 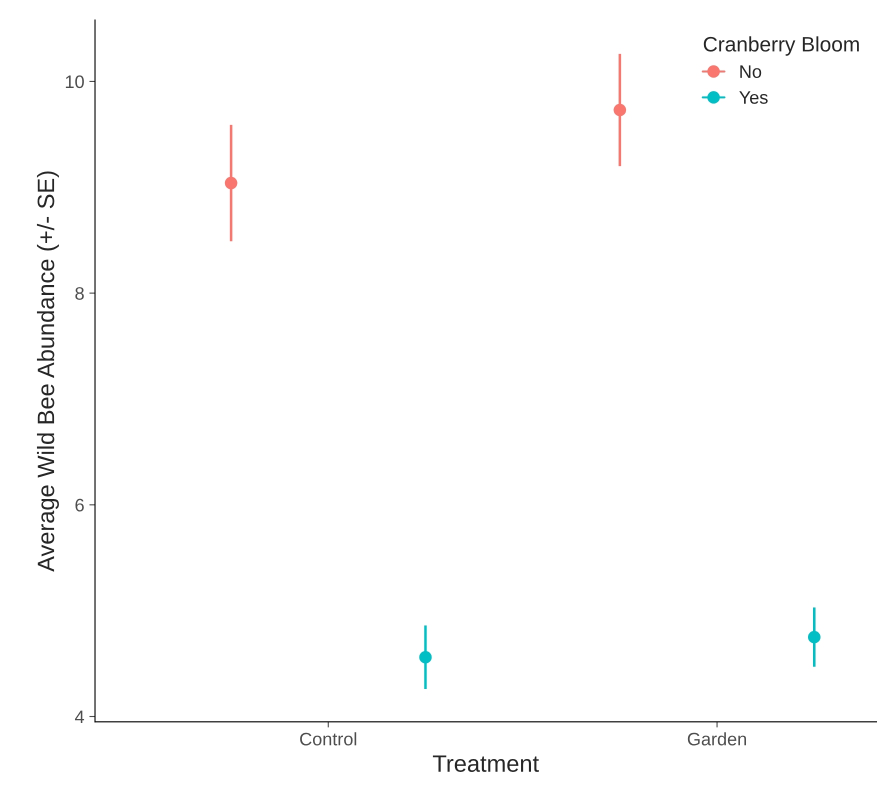 What do you see at coordinates (79, 505) in the screenshot?
I see `y-tick-label: 6` at bounding box center [79, 505].